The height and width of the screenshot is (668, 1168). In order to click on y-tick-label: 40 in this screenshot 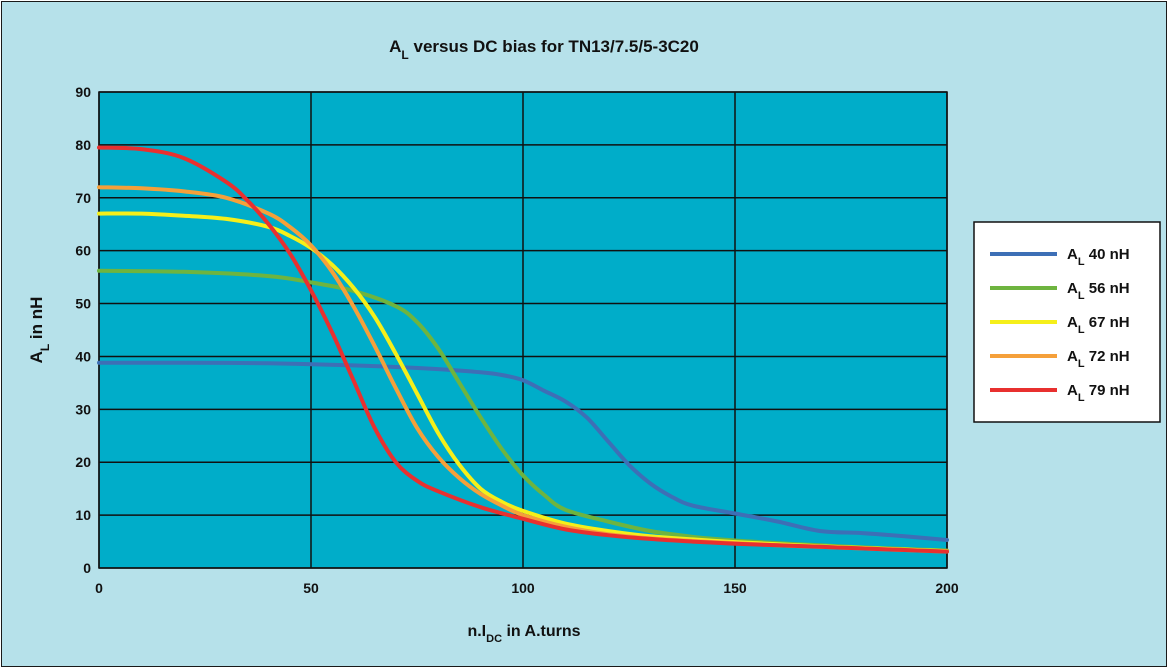, I will do `click(83, 356)`.